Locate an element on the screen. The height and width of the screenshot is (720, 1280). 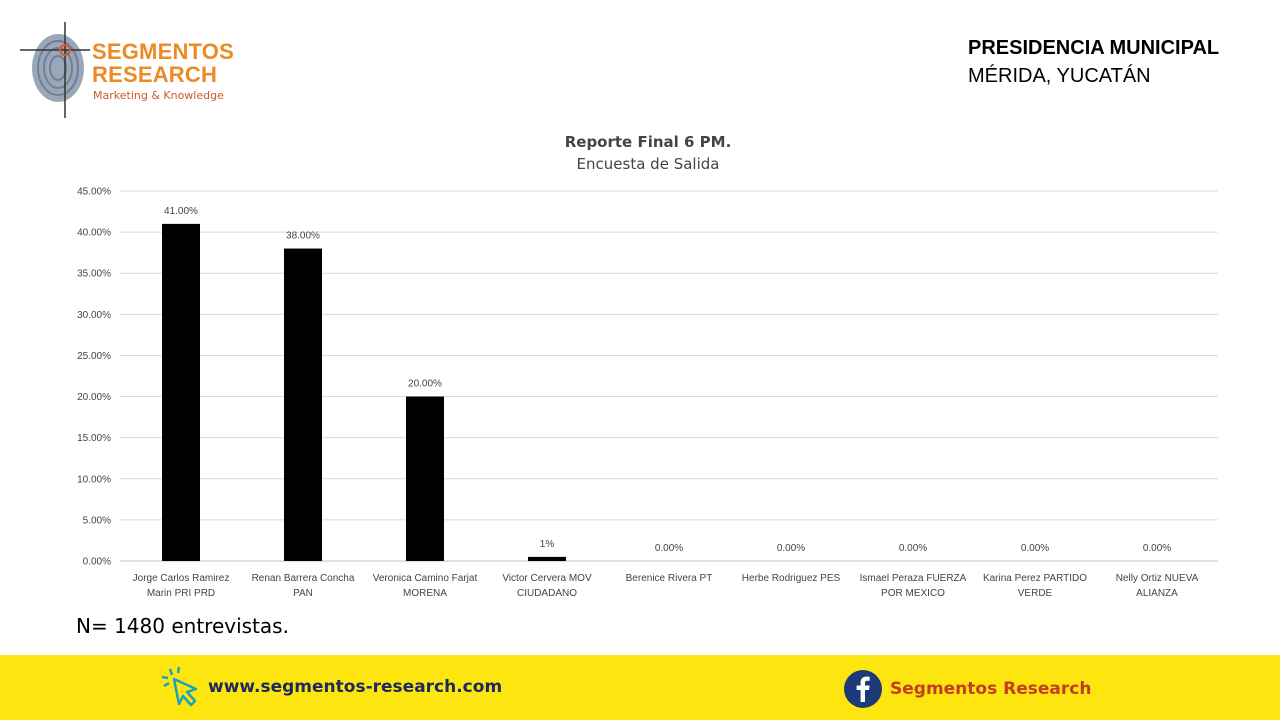
y-tick-label: 0.00% is located at coordinates (97, 562).